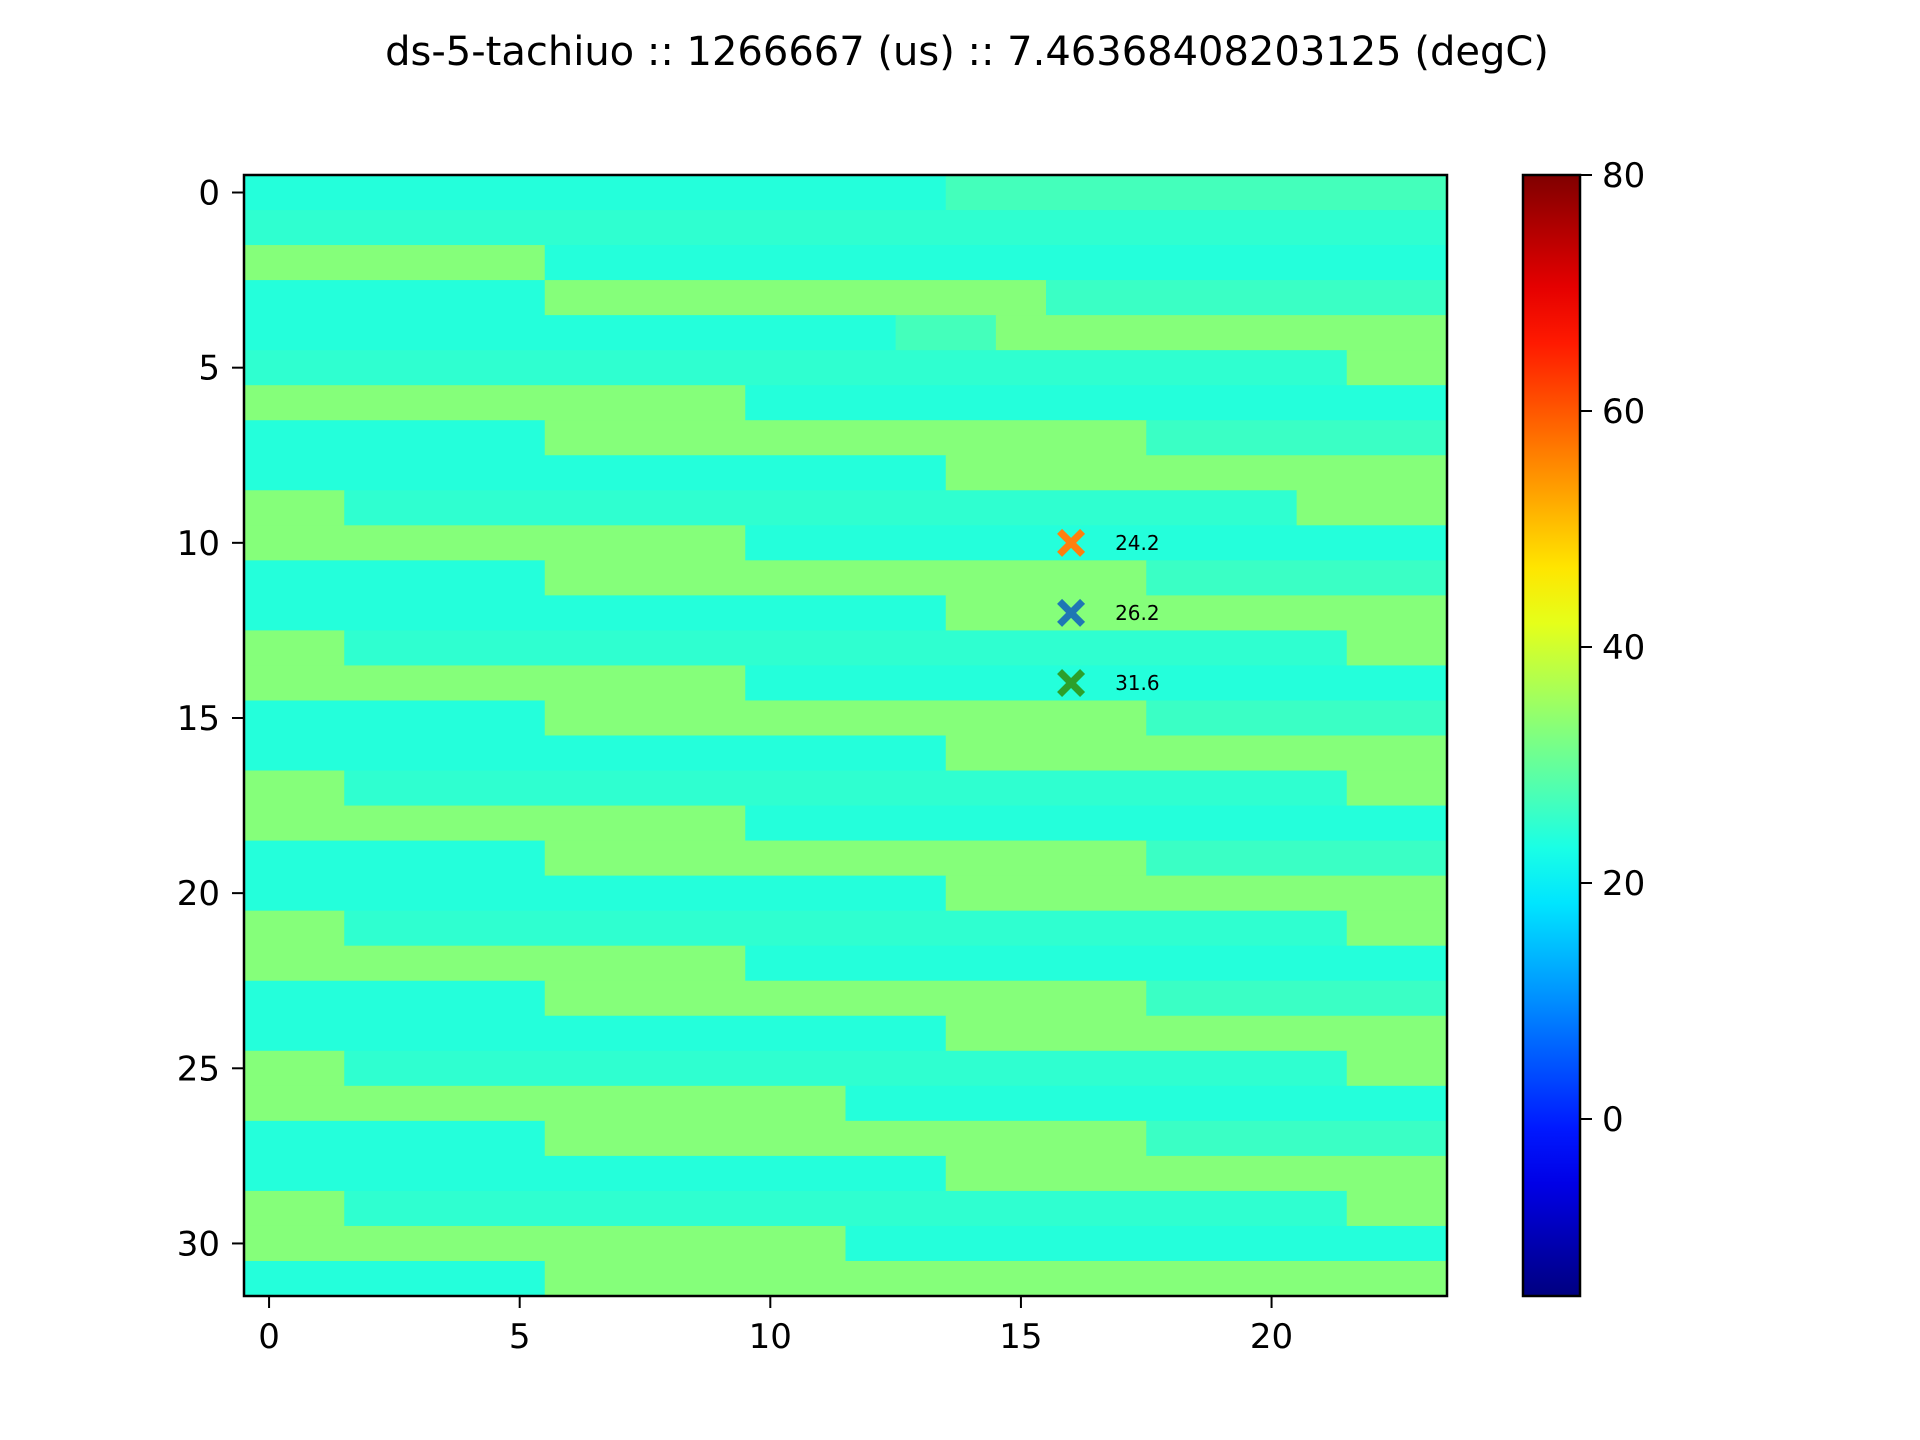  I want to click on x-tick-label: 20, so click(1271, 1337).